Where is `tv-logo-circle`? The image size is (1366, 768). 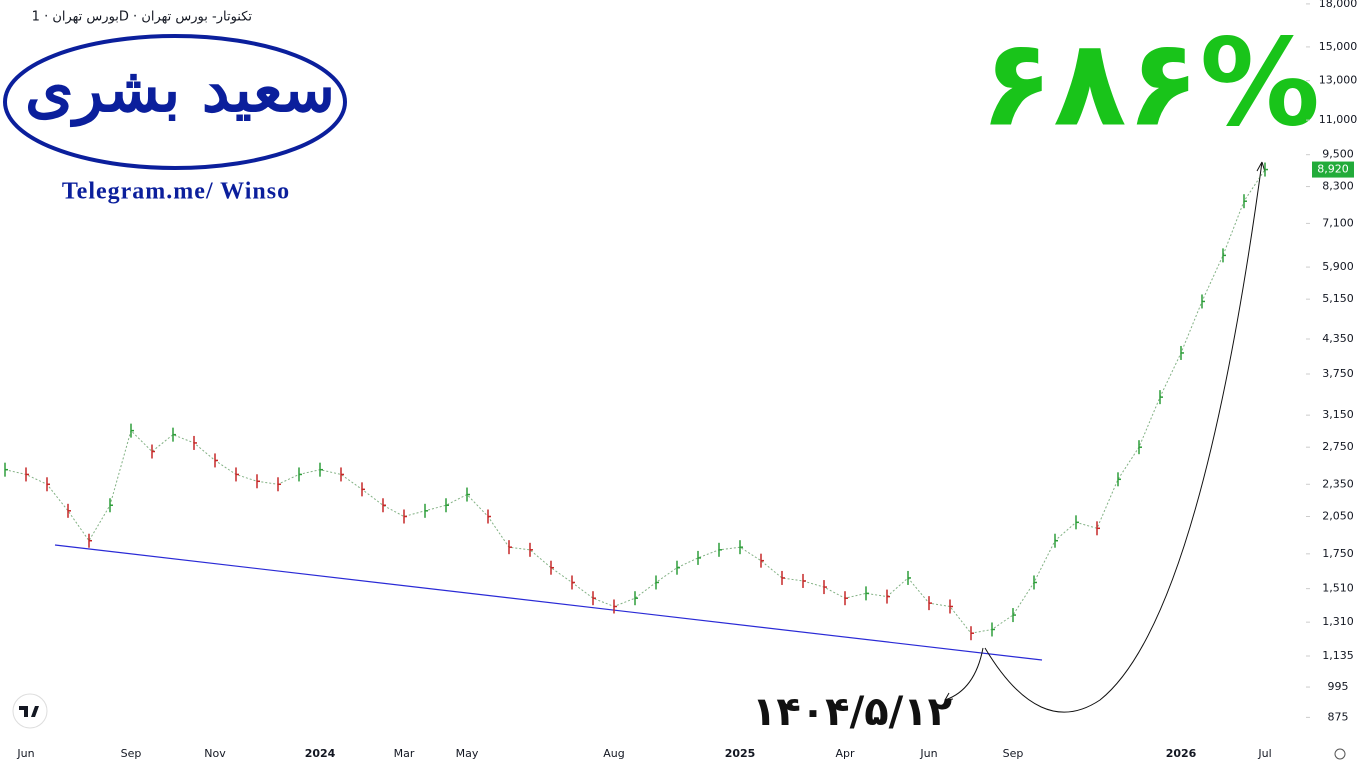 tv-logo-circle is located at coordinates (30, 711).